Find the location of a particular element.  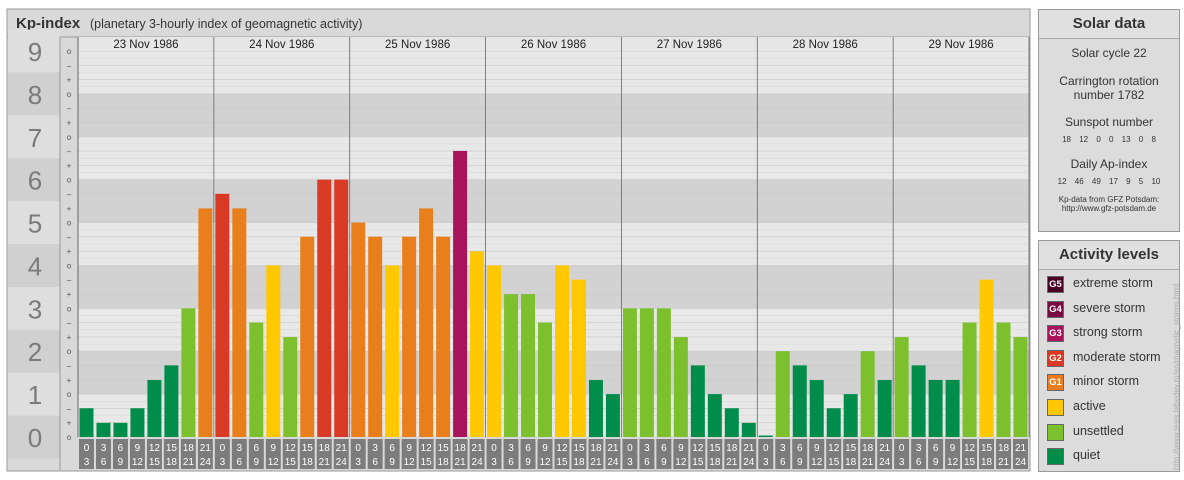

sunspot-label: Sunspot number is located at coordinates (1109, 122).